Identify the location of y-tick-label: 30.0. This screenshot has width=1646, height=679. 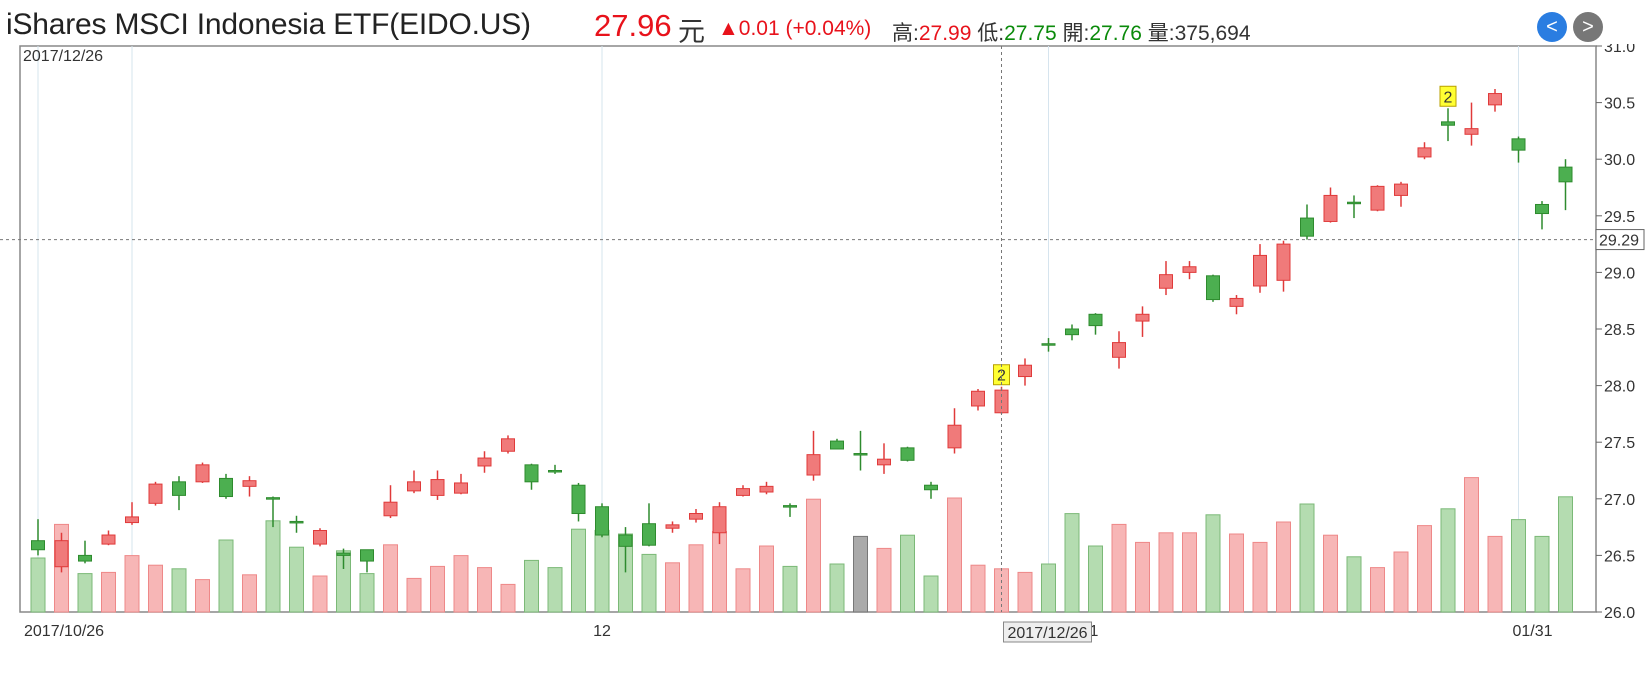
(1619, 160).